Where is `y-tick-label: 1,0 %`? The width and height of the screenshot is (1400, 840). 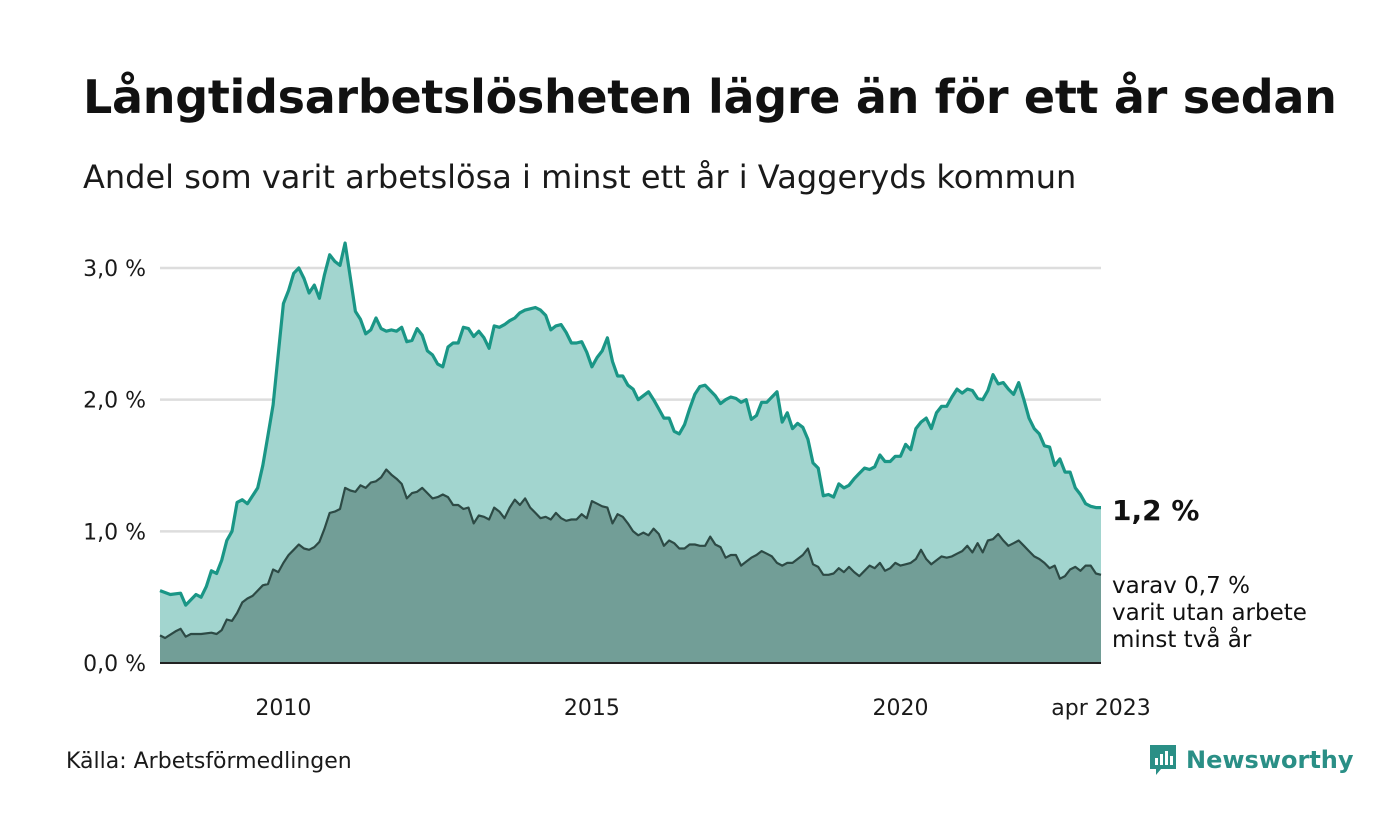 y-tick-label: 1,0 % is located at coordinates (114, 532).